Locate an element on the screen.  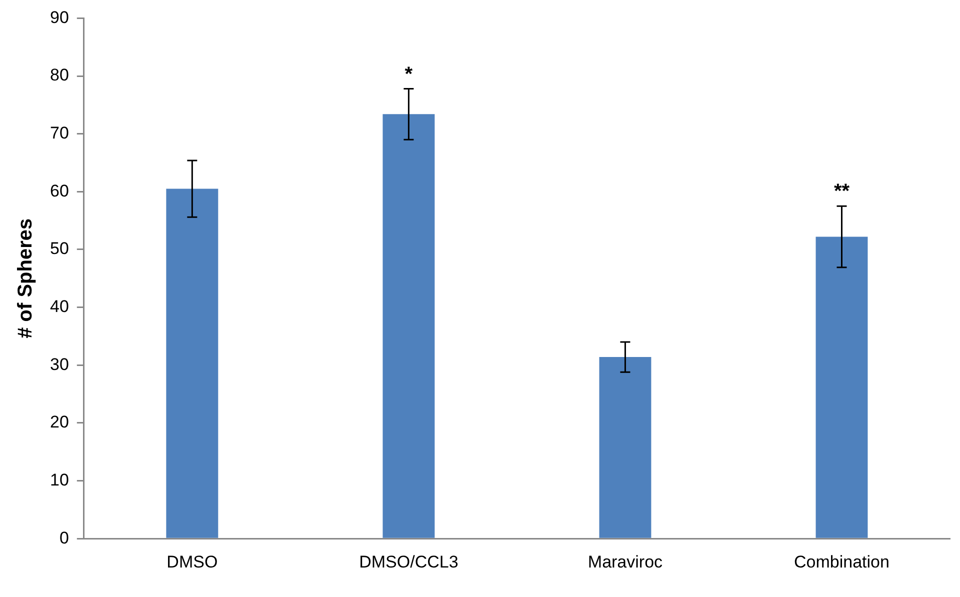
y-tick-label: 90 is located at coordinates (59, 17).